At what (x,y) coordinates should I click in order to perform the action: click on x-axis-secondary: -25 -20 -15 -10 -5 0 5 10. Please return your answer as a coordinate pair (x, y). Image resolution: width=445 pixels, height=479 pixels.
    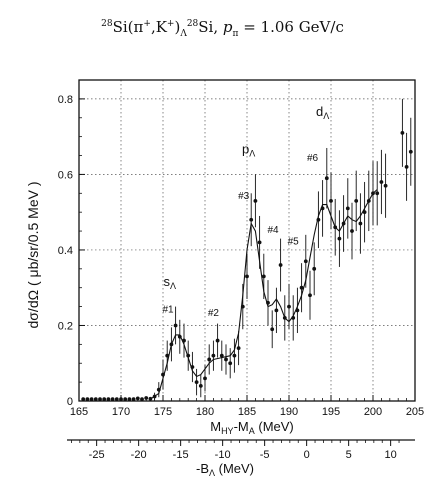
    Looking at the image, I should click on (241, 450).